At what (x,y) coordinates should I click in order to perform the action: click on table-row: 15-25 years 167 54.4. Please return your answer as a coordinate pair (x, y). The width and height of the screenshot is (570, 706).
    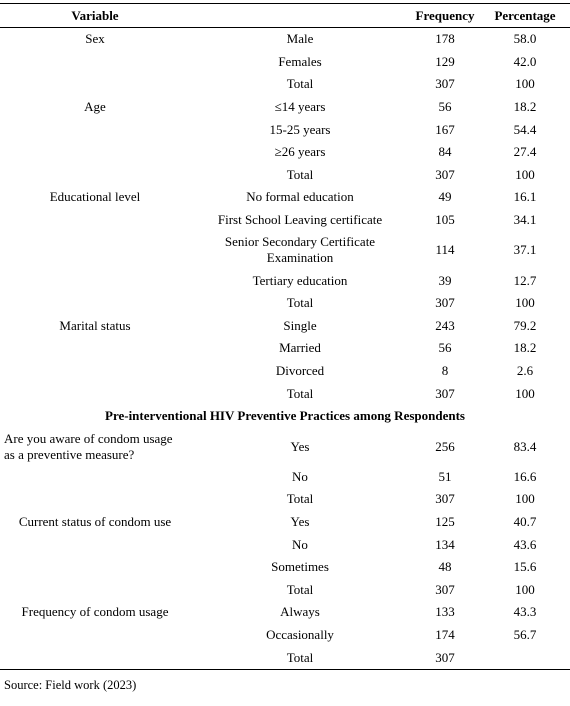
    Looking at the image, I should click on (285, 129).